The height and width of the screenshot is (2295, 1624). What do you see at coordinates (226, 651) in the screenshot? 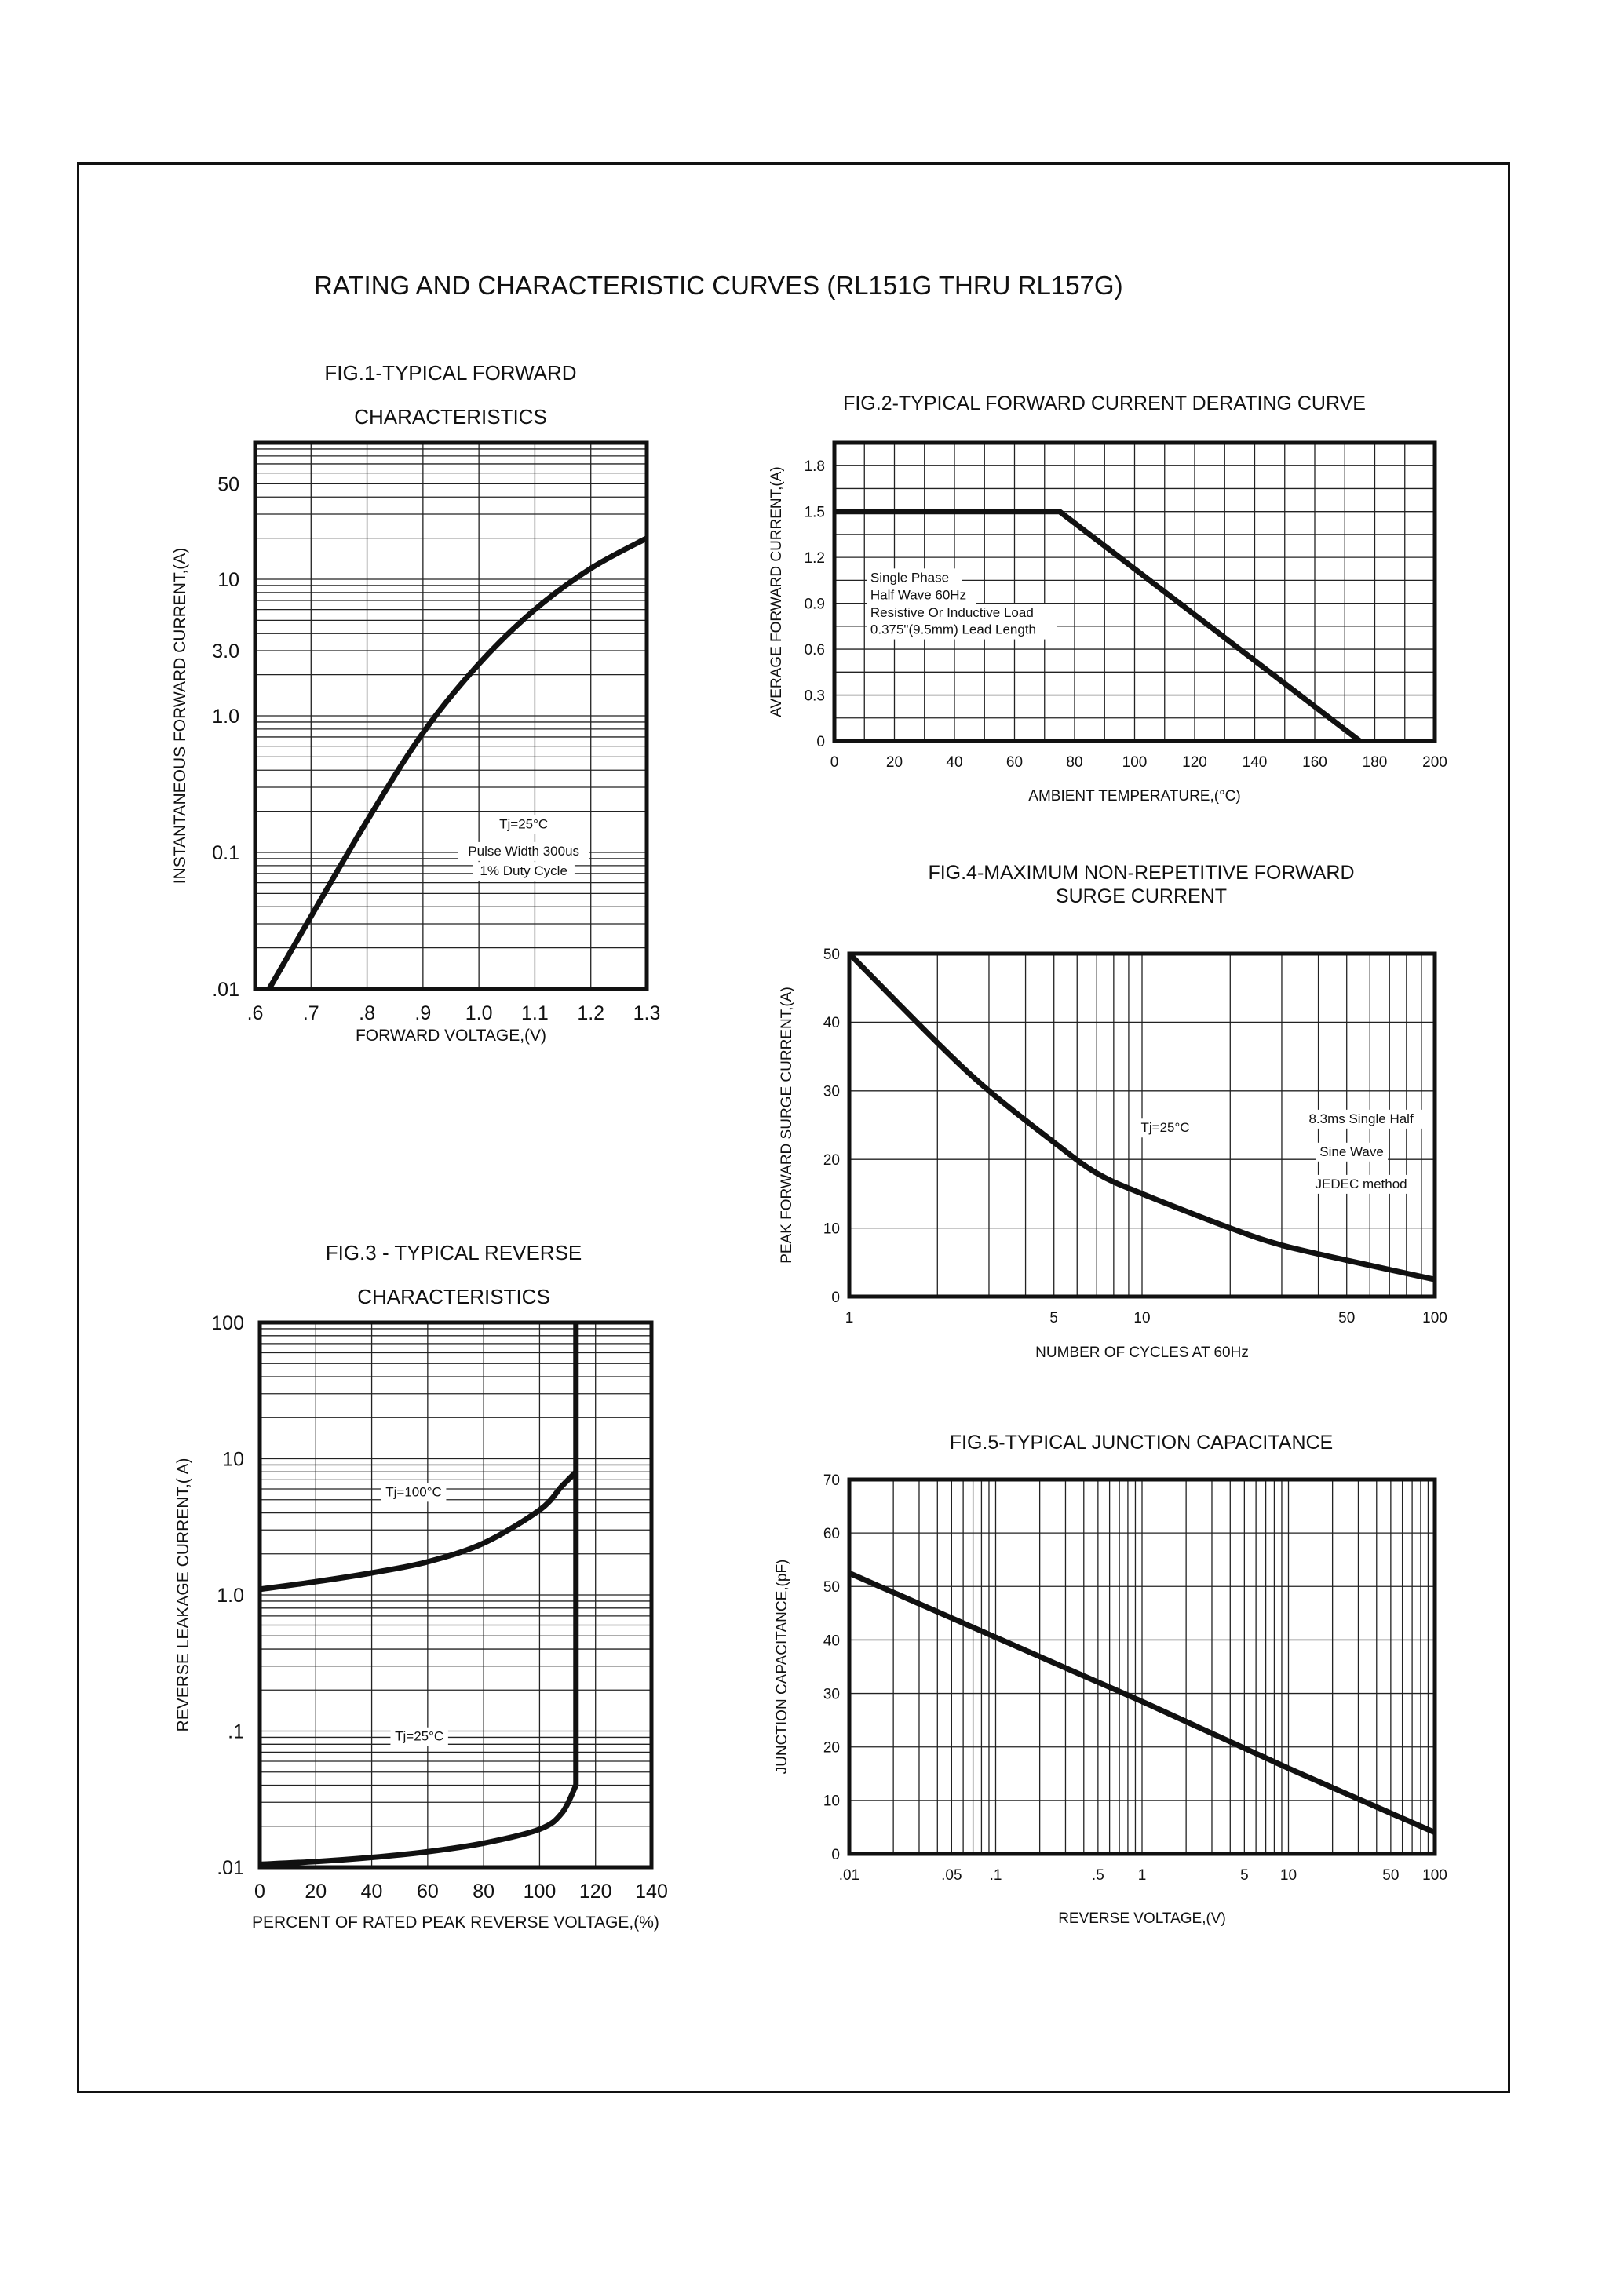
I see `y-tick-label: 3.0` at bounding box center [226, 651].